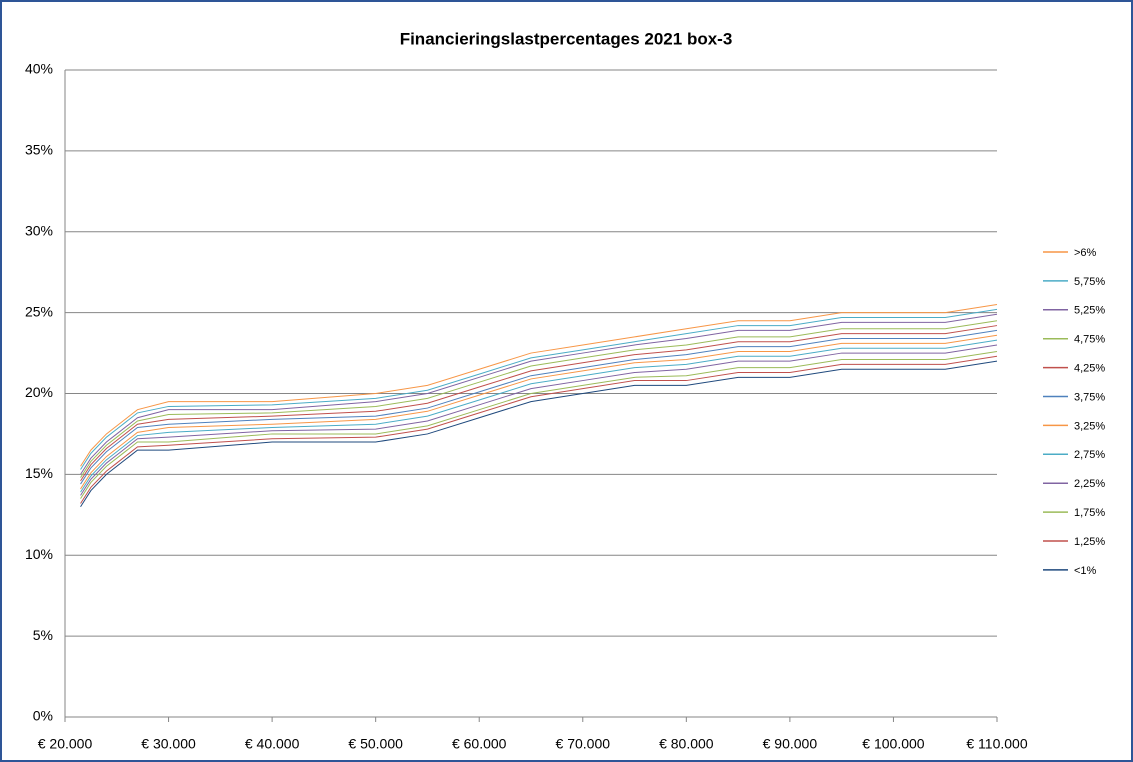 Image resolution: width=1133 pixels, height=762 pixels. I want to click on x-tick-label: € 80.000, so click(686, 744).